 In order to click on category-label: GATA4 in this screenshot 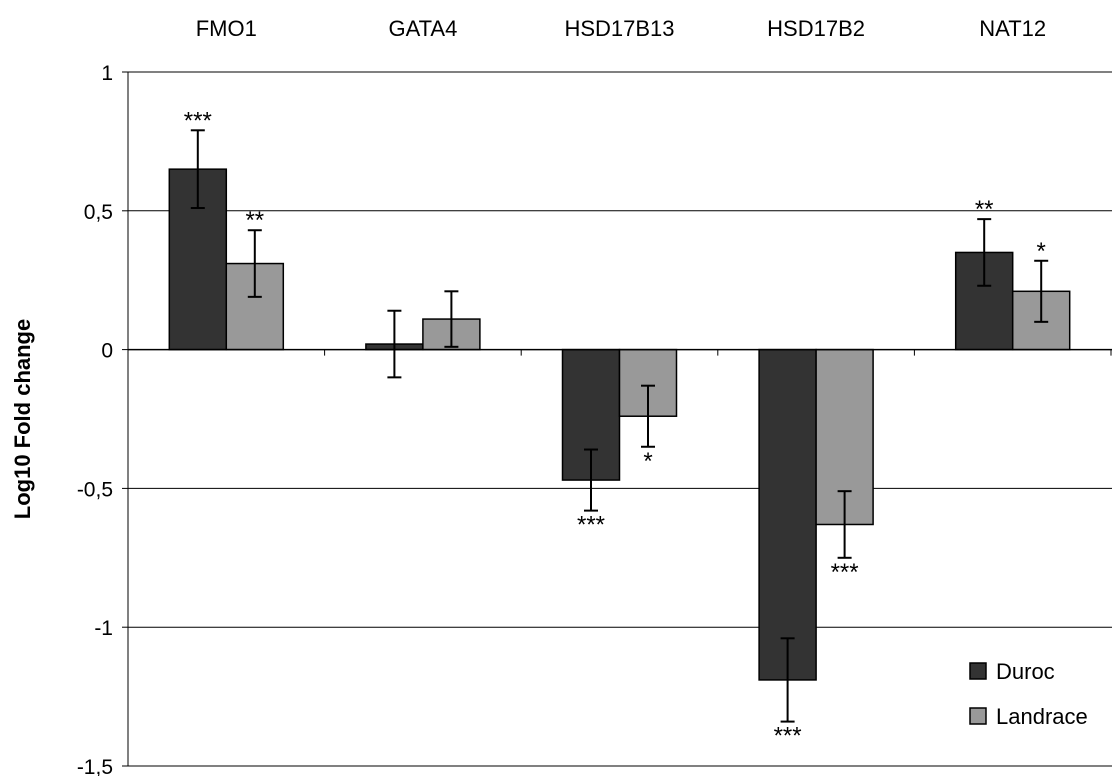, I will do `click(422, 28)`.